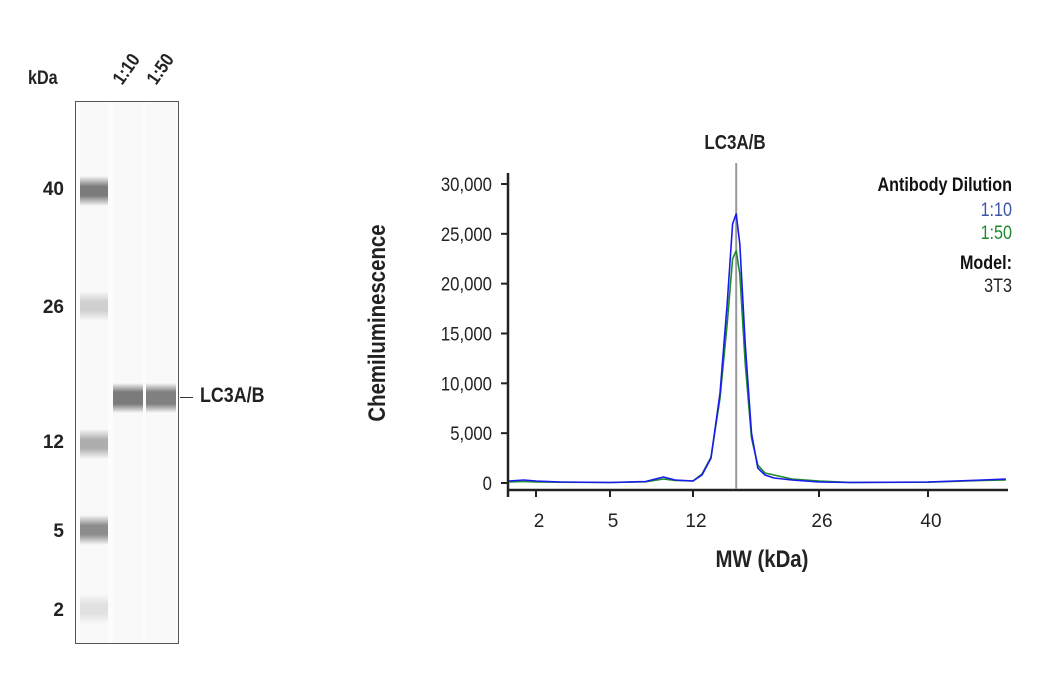 Image resolution: width=1040 pixels, height=700 pixels. What do you see at coordinates (58, 531) in the screenshot?
I see `ladder-label-5: 5` at bounding box center [58, 531].